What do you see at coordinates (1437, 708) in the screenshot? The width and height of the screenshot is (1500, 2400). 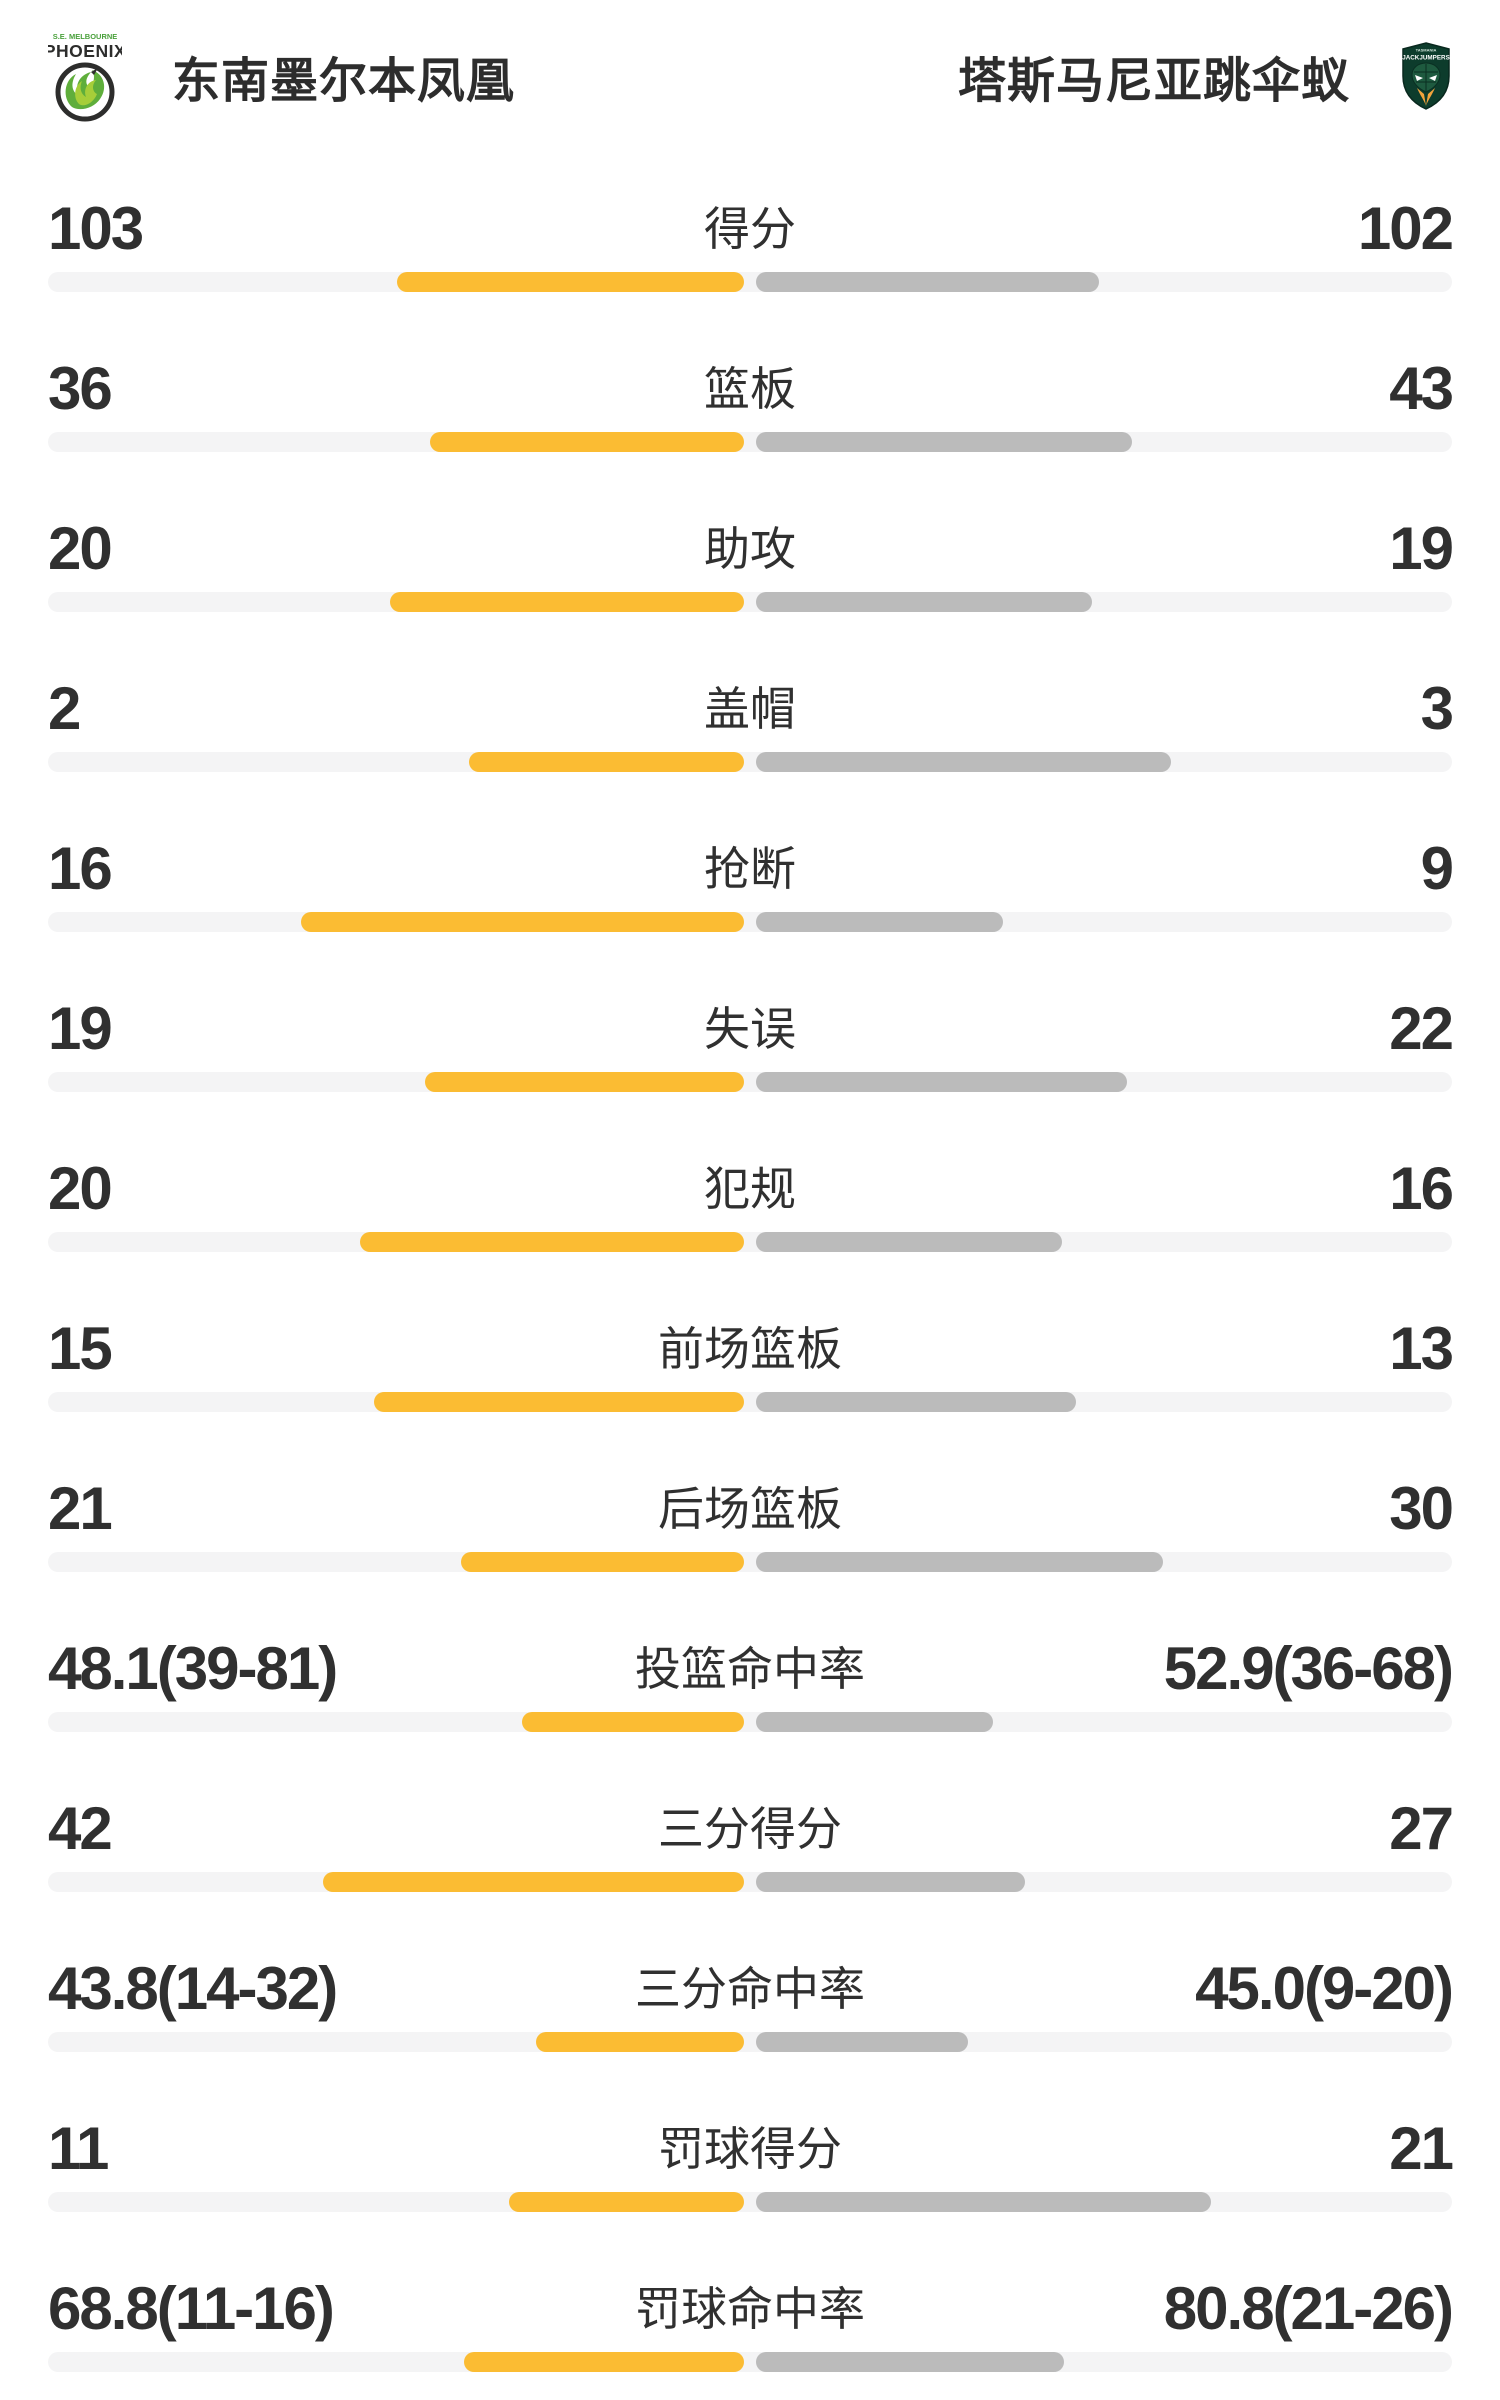 I see `away-value: 3` at bounding box center [1437, 708].